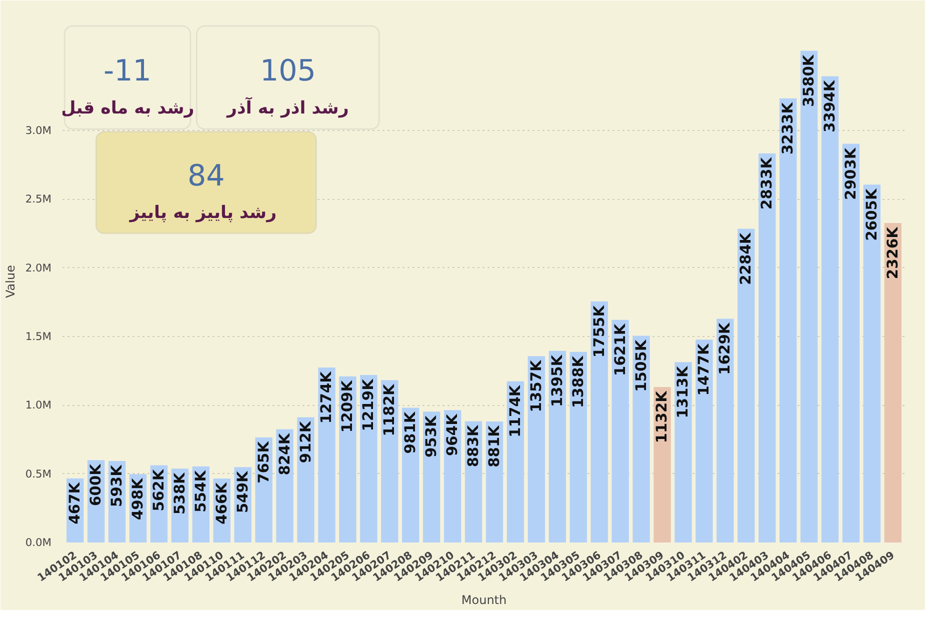 This screenshot has width=933, height=617. I want to click on data-label: 1182K, so click(389, 409).